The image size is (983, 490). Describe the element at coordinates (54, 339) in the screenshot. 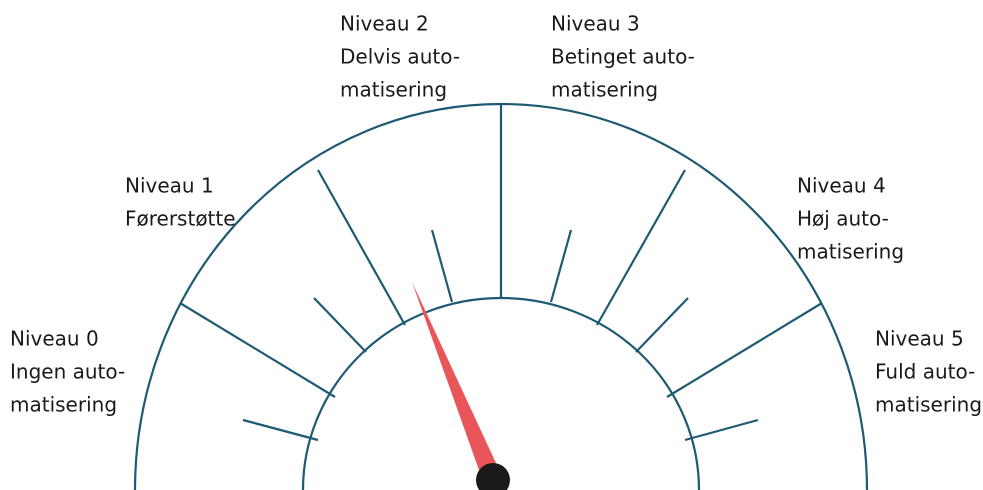

I see `level-label: Niveau 0` at that location.